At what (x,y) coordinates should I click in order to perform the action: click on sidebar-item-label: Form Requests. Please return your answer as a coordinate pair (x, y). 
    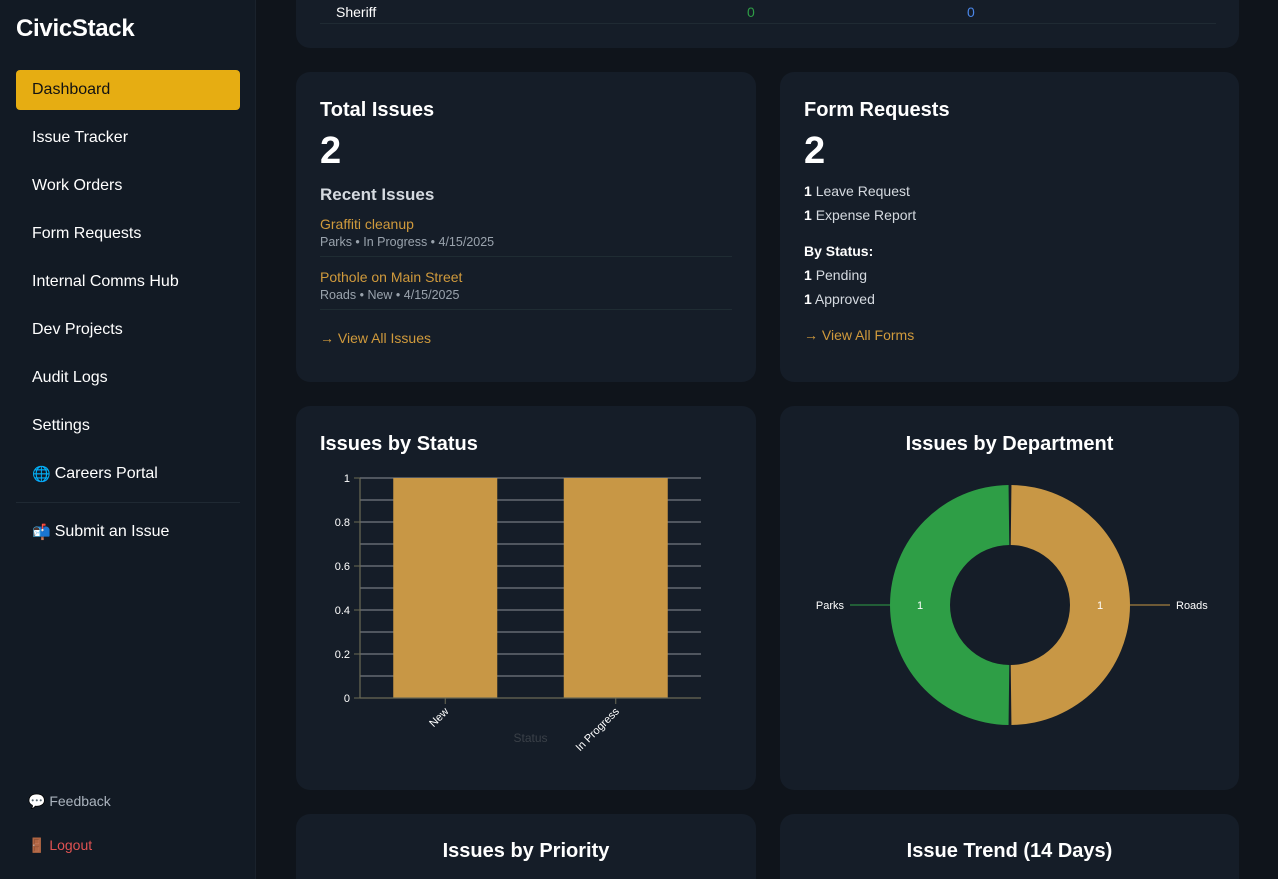
    Looking at the image, I should click on (87, 233).